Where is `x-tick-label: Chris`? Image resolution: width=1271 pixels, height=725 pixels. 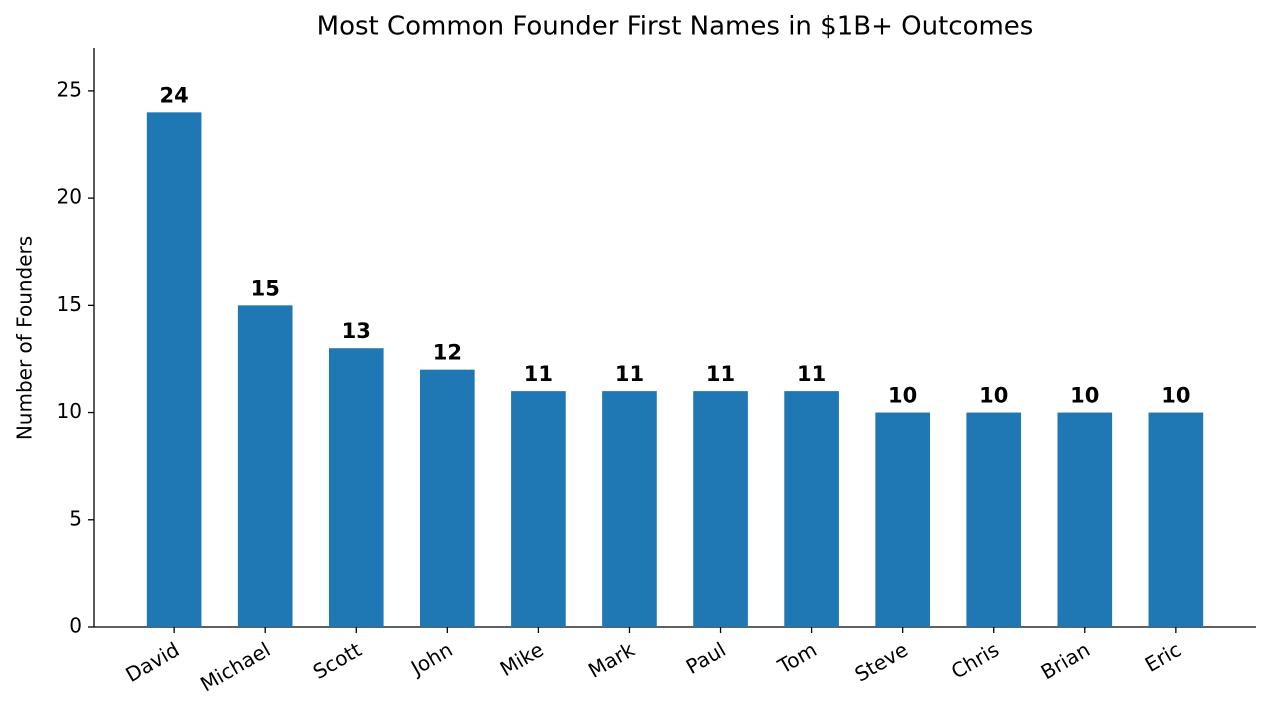 x-tick-label: Chris is located at coordinates (975, 660).